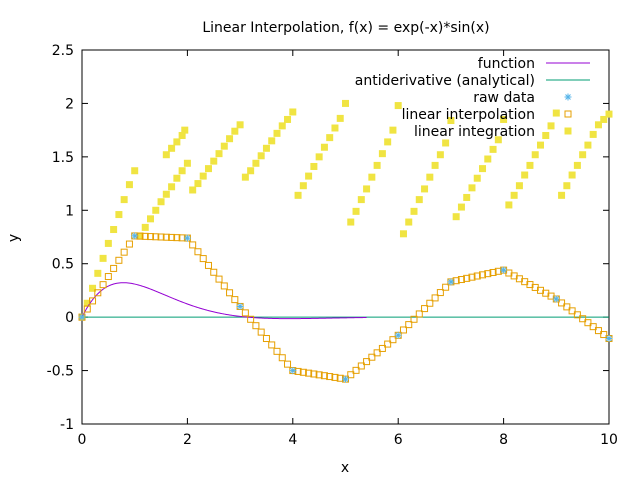 This screenshot has height=480, width=640. I want to click on y-tick-label: 0.5, so click(63, 265).